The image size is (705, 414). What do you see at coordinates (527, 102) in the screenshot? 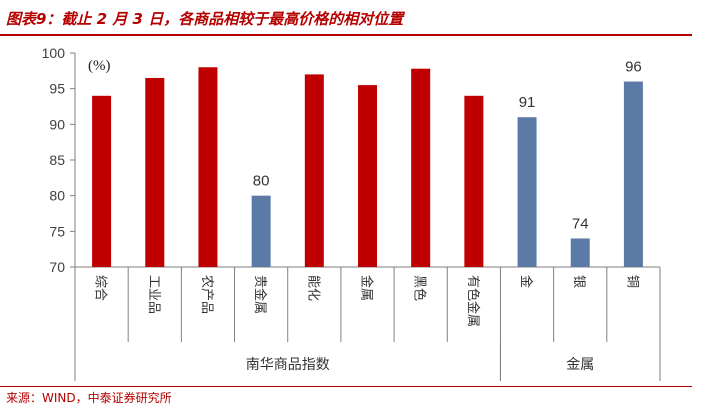
I see `data-label: 91` at bounding box center [527, 102].